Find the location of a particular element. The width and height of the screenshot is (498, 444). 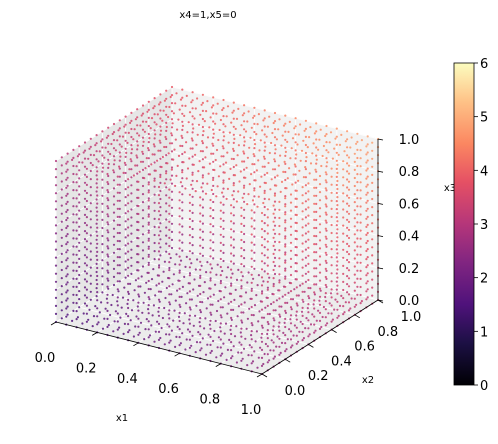

colorbar-tick-label: 5 is located at coordinates (484, 118).